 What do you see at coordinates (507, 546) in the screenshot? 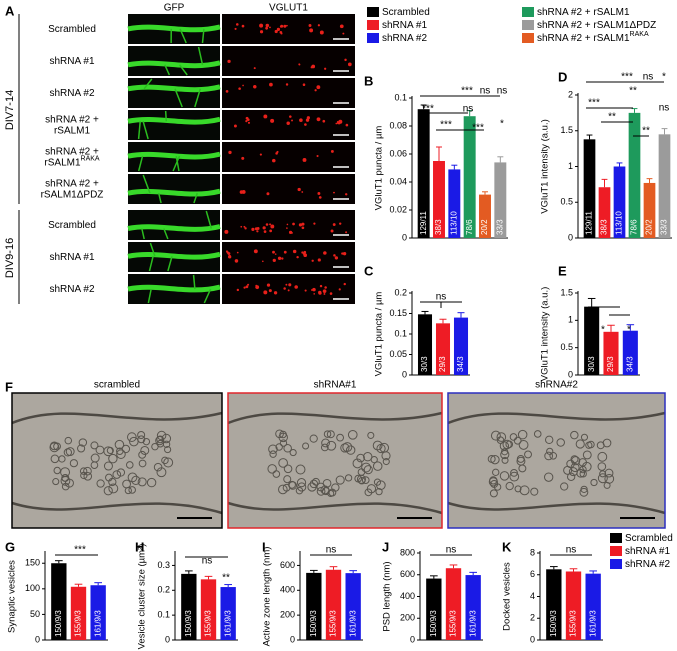
I see `panel-label: K` at bounding box center [507, 546].